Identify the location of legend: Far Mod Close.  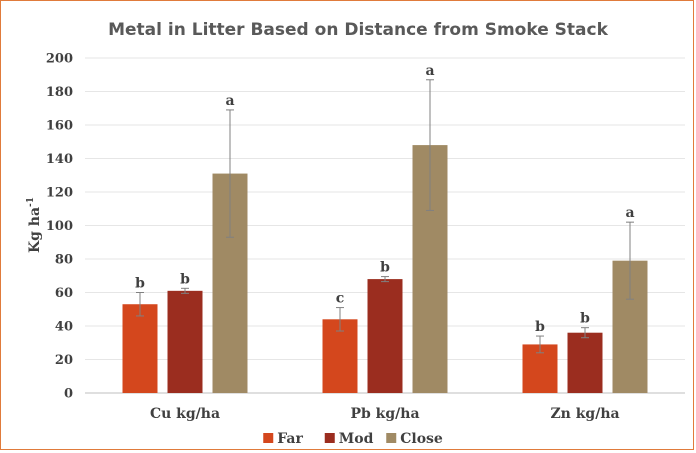
(353, 439).